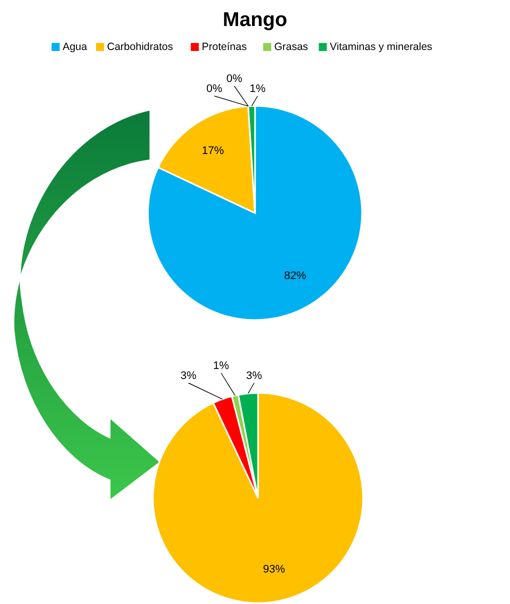  What do you see at coordinates (75, 47) in the screenshot?
I see `legend-label: Agua` at bounding box center [75, 47].